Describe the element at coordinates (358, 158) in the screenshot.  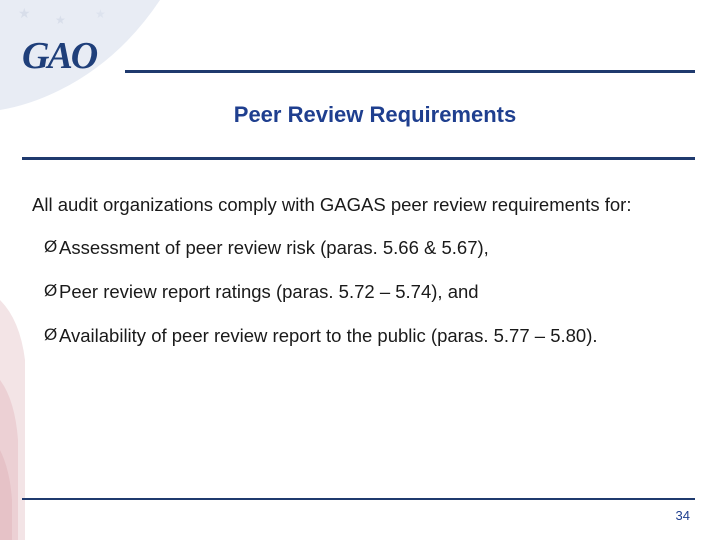
I see `title-rule` at that location.